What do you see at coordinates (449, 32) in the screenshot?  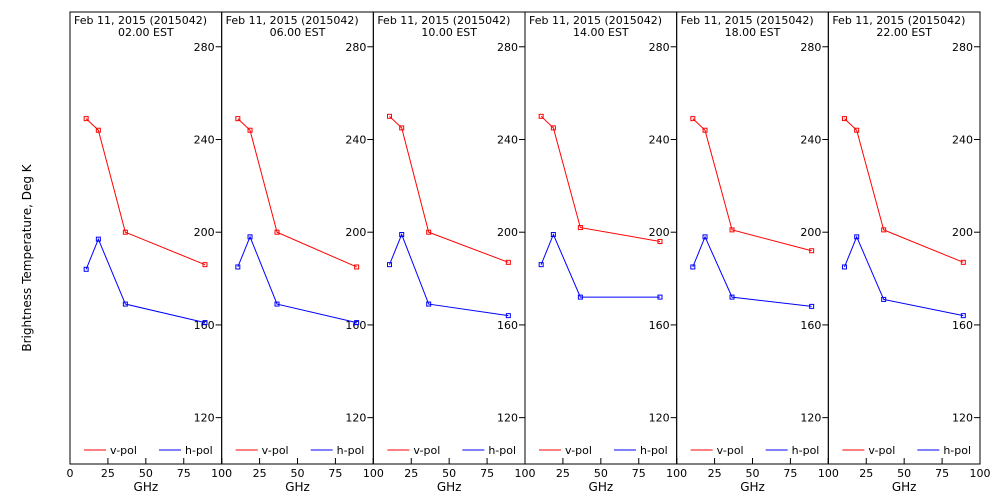 I see `panel-time: 10.00 EST` at bounding box center [449, 32].